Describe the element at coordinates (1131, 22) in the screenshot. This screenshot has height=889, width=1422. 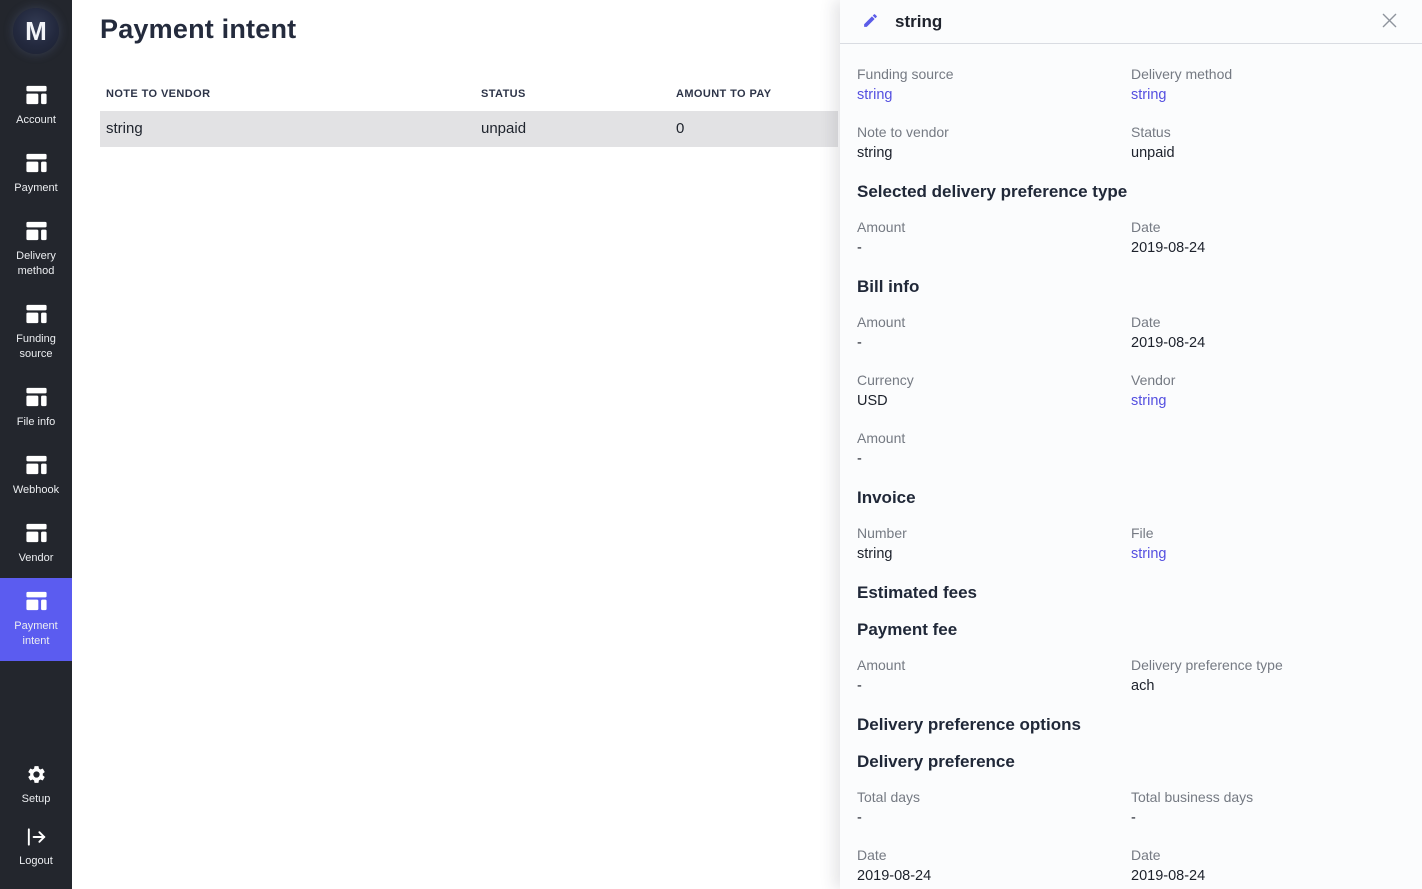
I see `drawer-header: string` at that location.